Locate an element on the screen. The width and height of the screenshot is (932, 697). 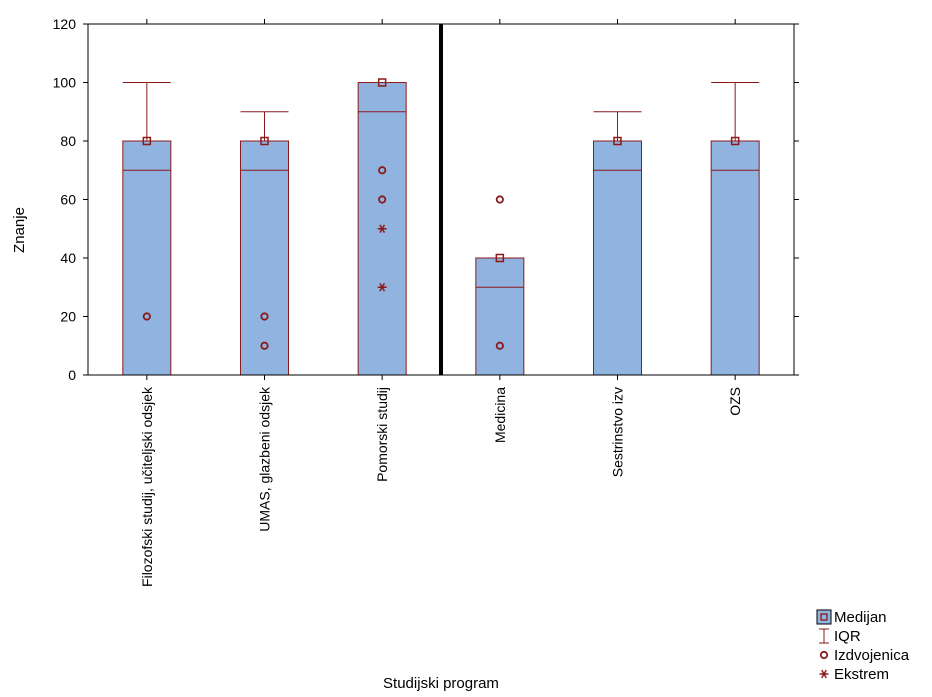
legend-label: Izdvojenica is located at coordinates (872, 655).